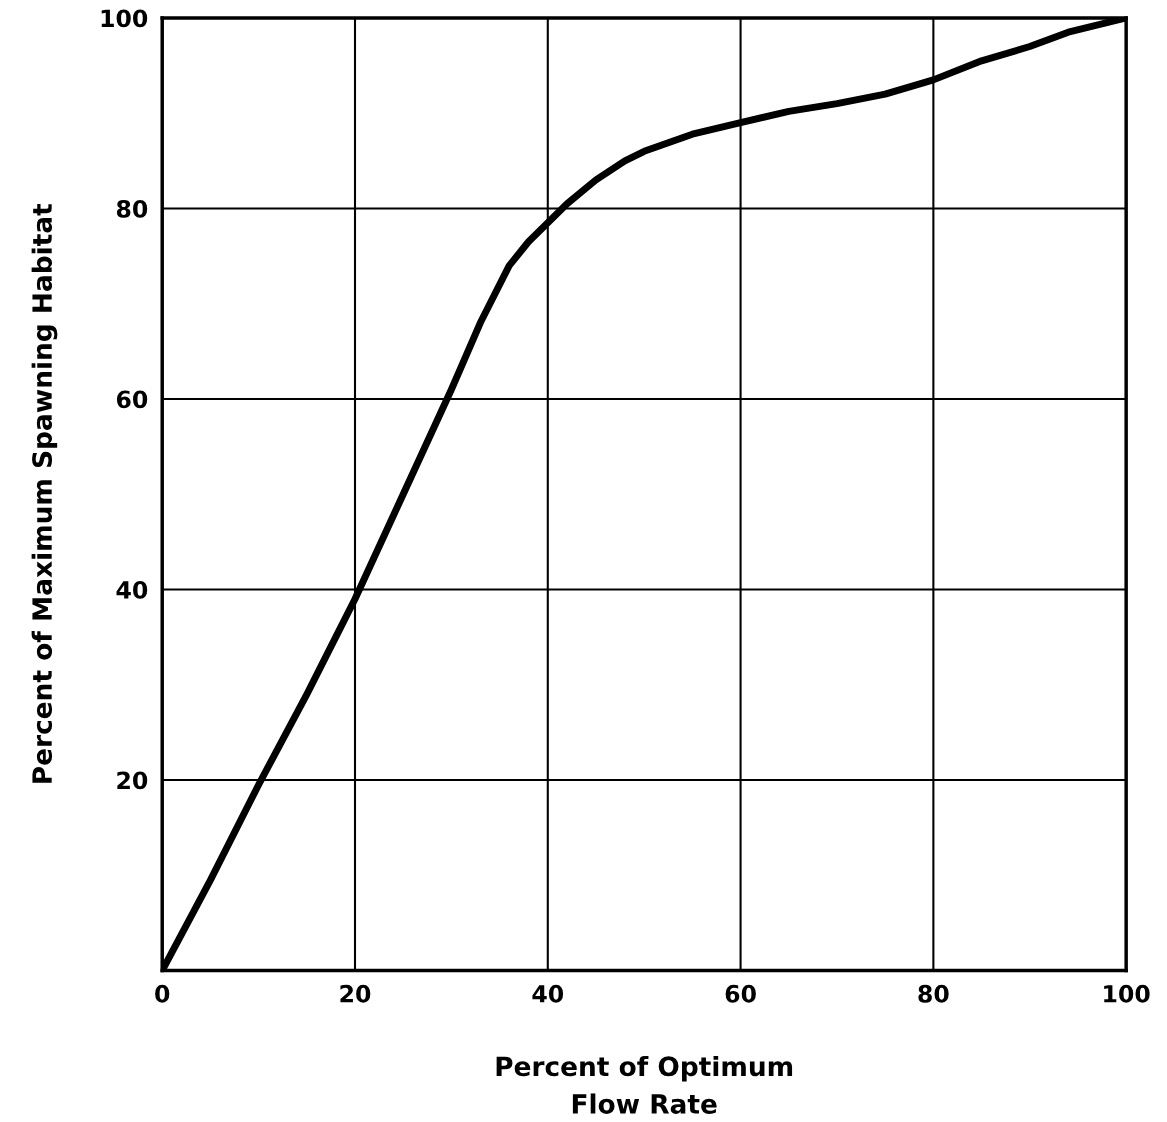 Image resolution: width=1167 pixels, height=1122 pixels. I want to click on y-tick-label: 80, so click(132, 208).